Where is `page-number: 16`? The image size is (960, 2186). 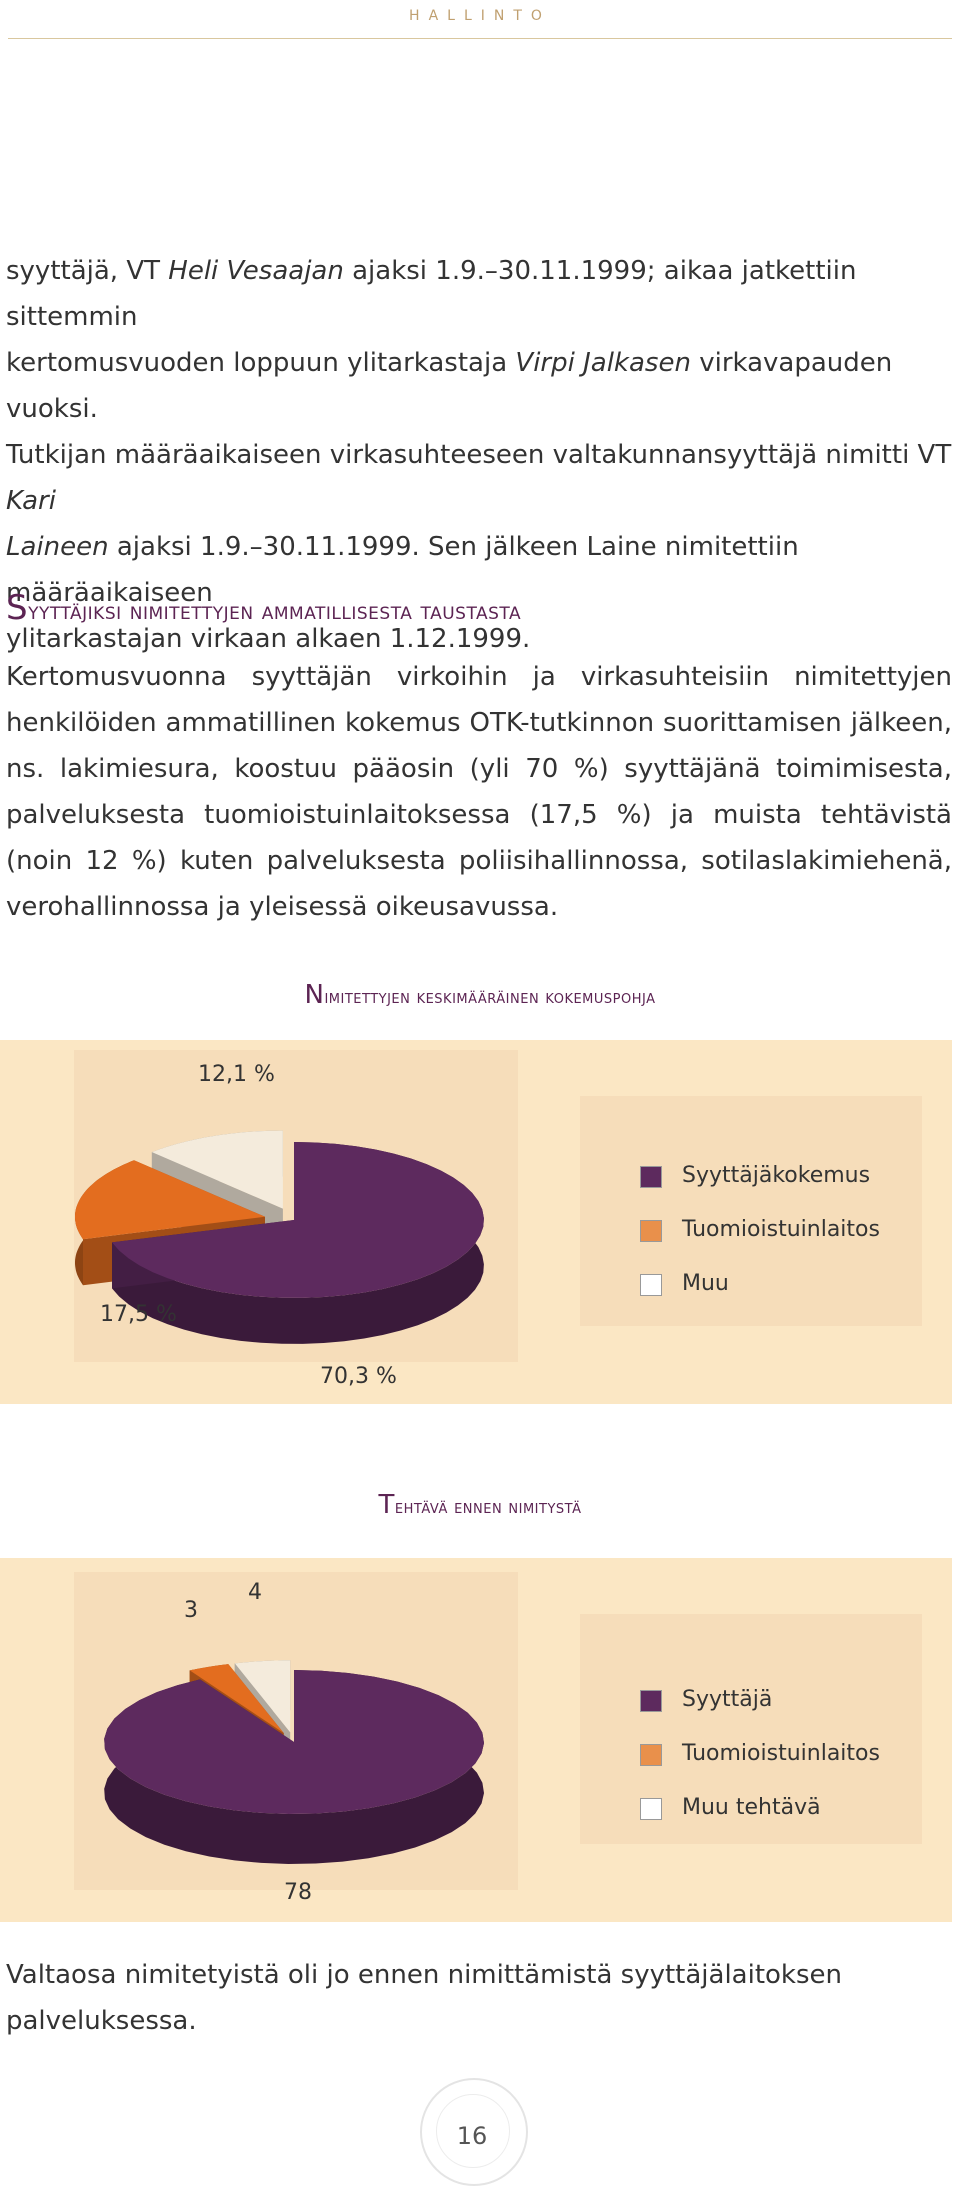 page-number: 16 is located at coordinates (472, 2136).